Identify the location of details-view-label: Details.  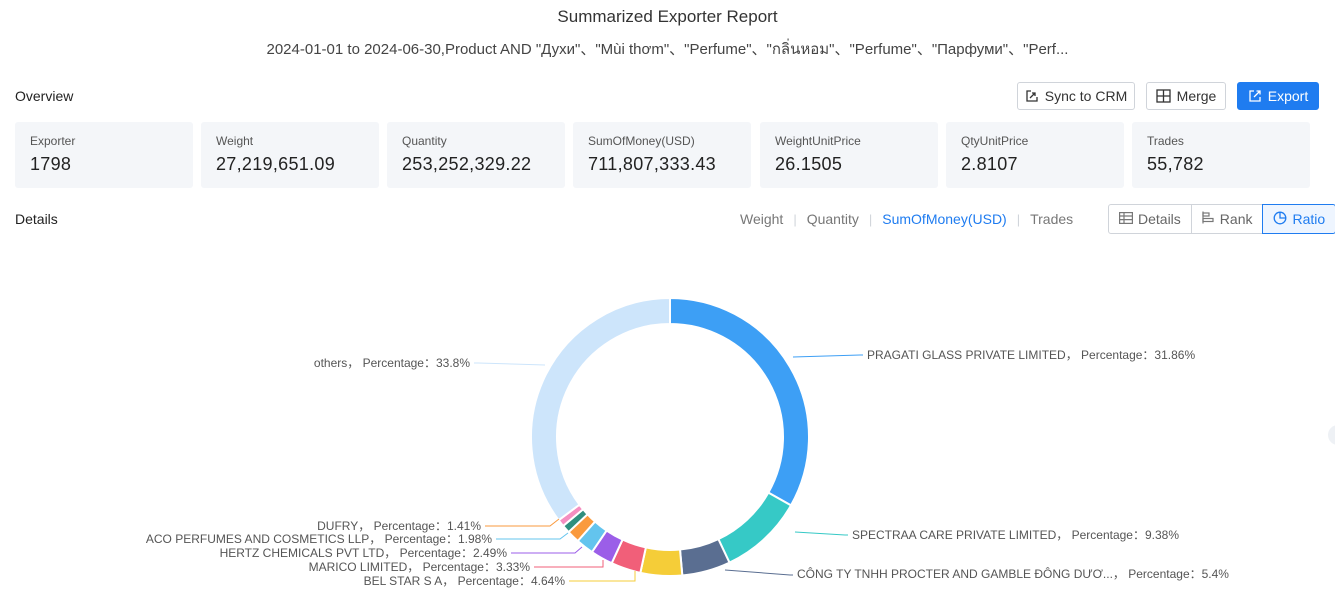
(1159, 219).